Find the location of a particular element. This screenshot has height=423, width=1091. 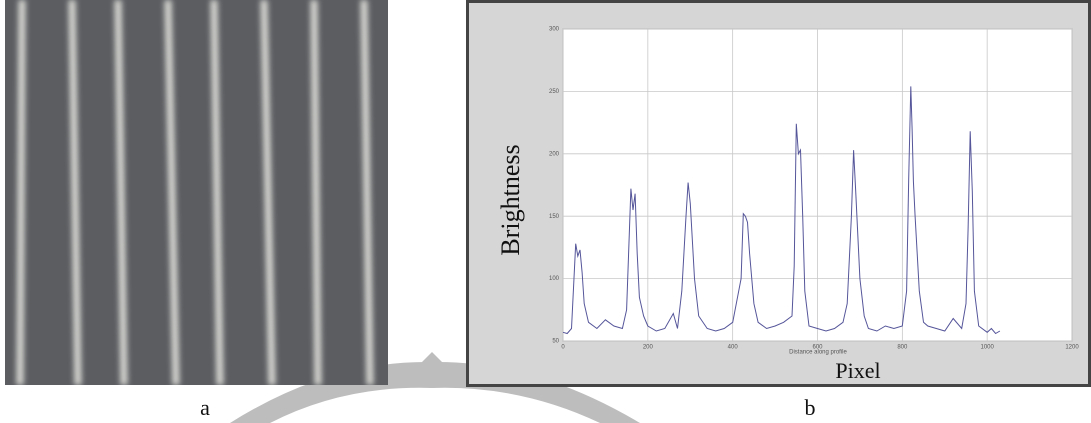

caption: b is located at coordinates (810, 407).